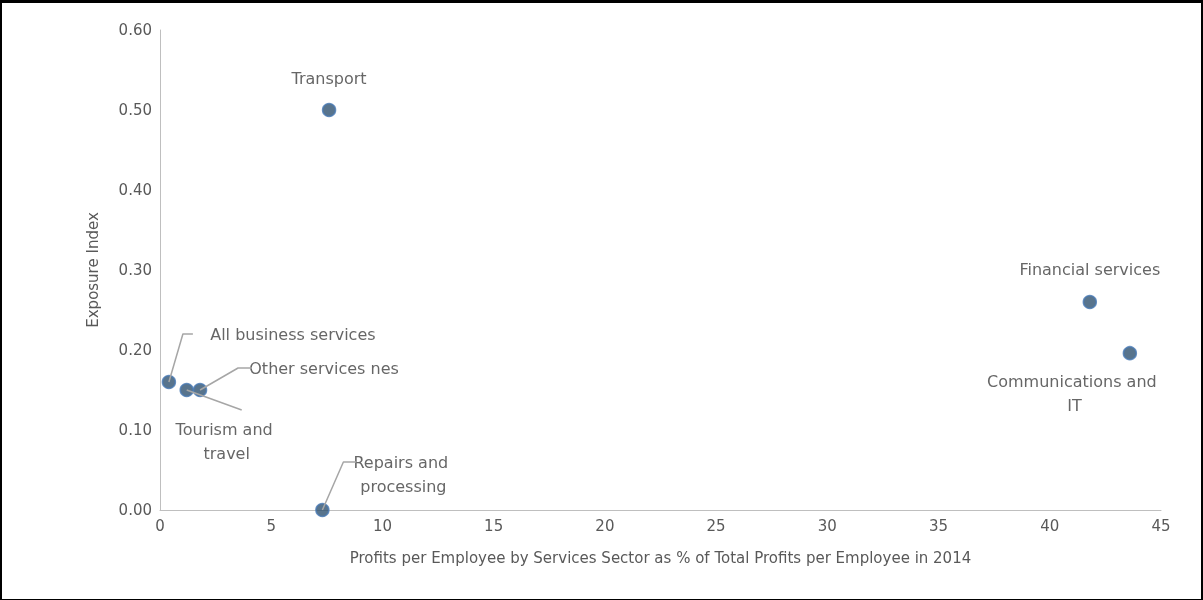 Image resolution: width=1203 pixels, height=600 pixels. Describe the element at coordinates (328, 78) in the screenshot. I see `annotation: Transport` at that location.